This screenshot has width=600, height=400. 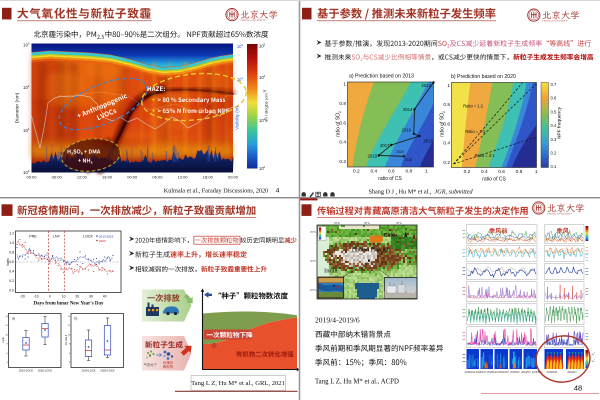 What do you see at coordinates (399, 223) in the screenshot?
I see `svg-text: 95°E` at bounding box center [399, 223].